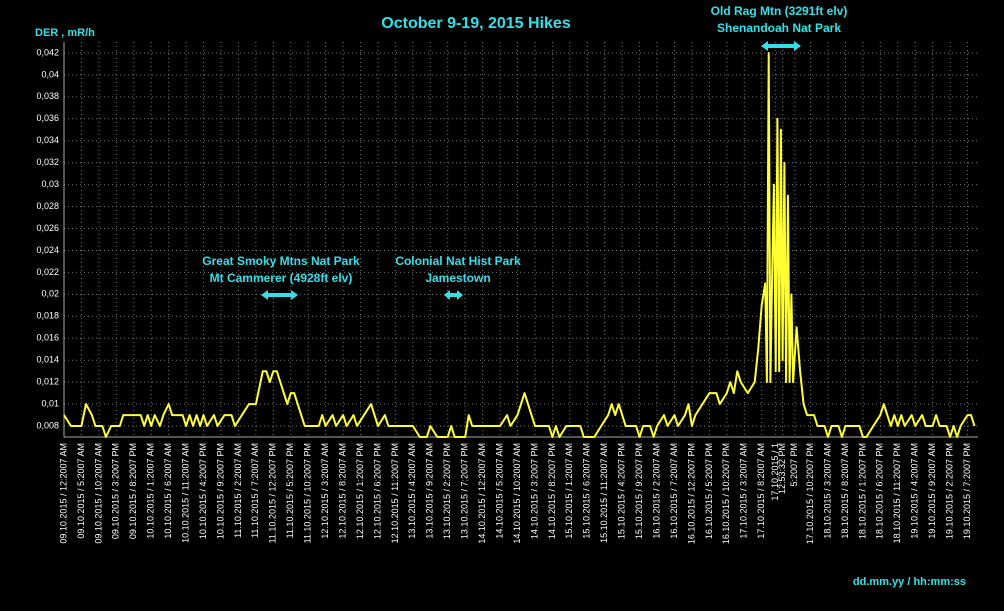 Image resolution: width=1004 pixels, height=611 pixels. Describe the element at coordinates (220, 491) in the screenshot. I see `x-tick-label: 10.10.2015 / 9:2007 PM` at that location.